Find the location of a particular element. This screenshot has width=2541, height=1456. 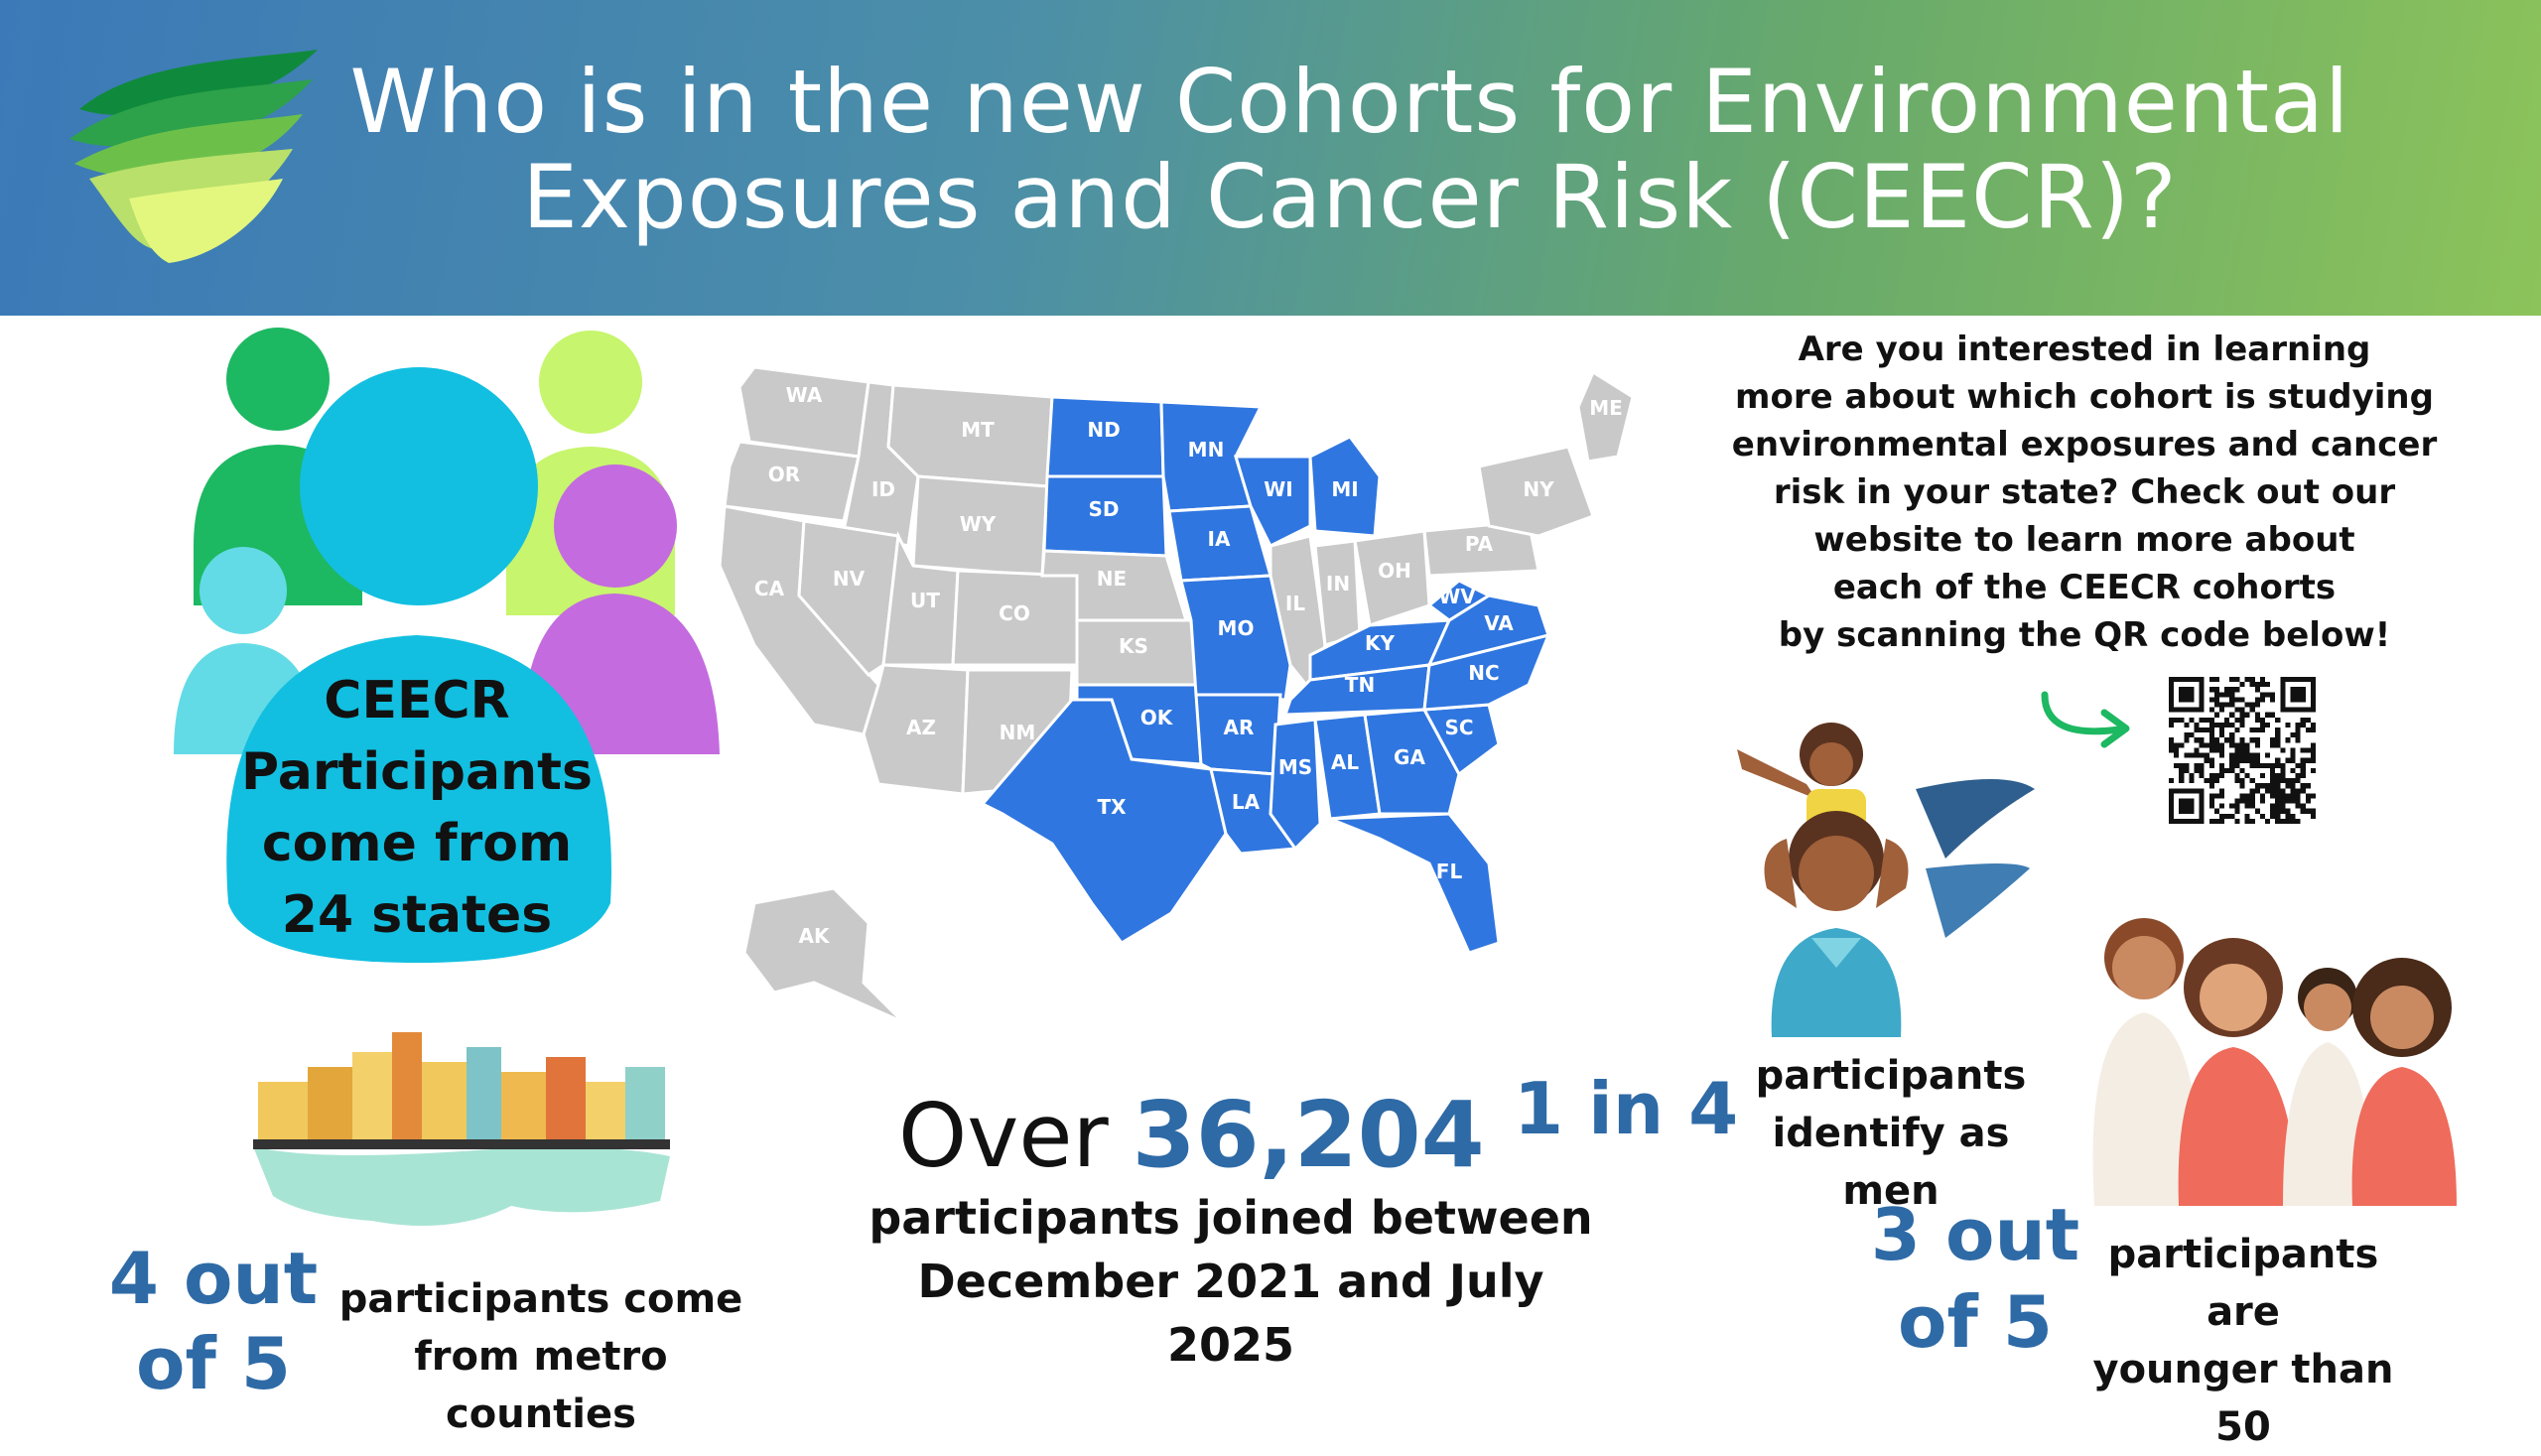

curved-arrow-icon is located at coordinates (2085, 719).